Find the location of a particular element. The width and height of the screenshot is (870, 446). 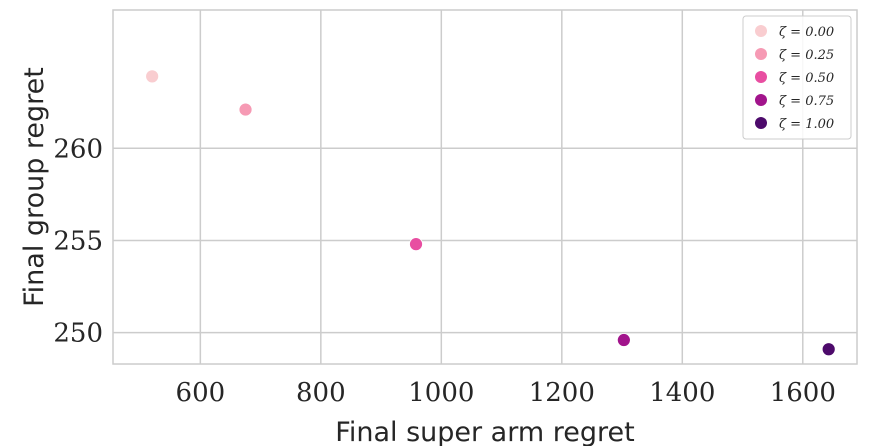

y-tick-label: 255 is located at coordinates (78, 241).